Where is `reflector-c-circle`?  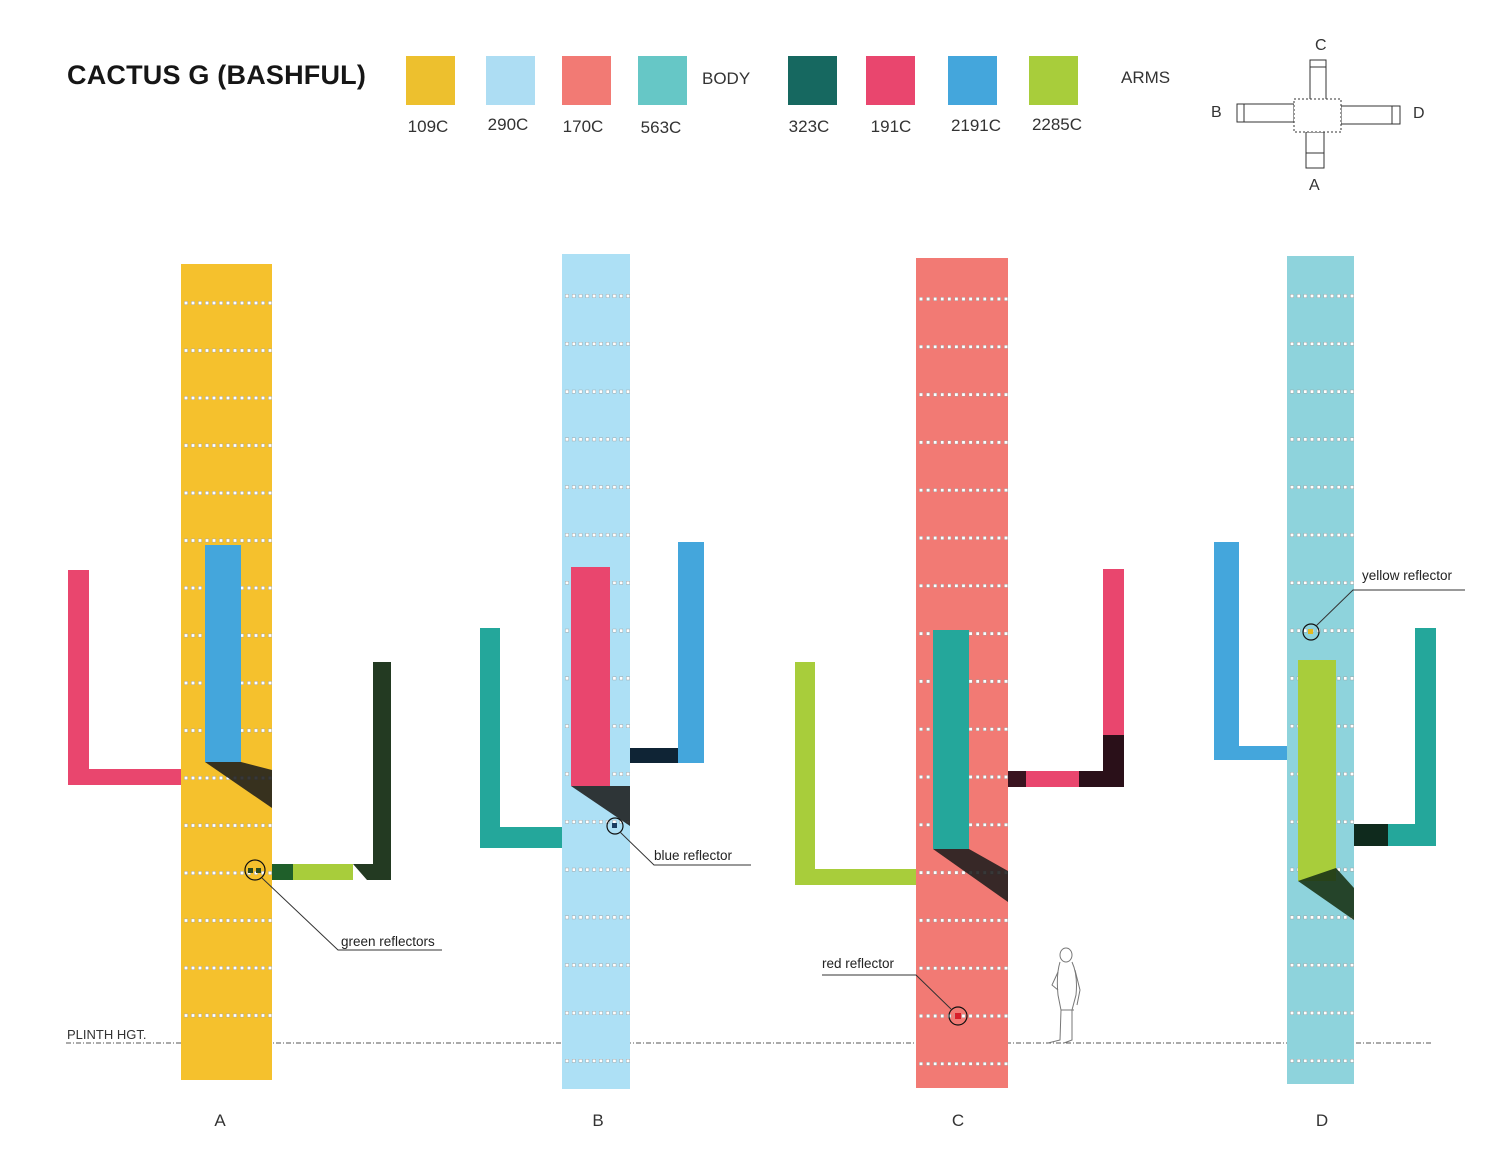 reflector-c-circle is located at coordinates (958, 1016).